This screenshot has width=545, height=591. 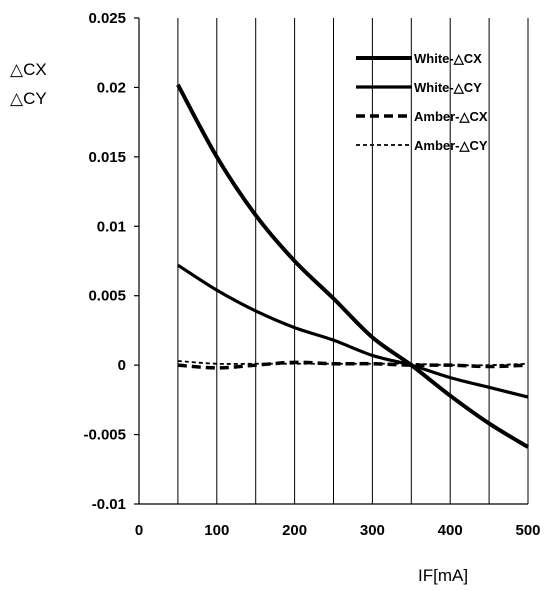 What do you see at coordinates (372, 530) in the screenshot?
I see `x-tick-label: 300` at bounding box center [372, 530].